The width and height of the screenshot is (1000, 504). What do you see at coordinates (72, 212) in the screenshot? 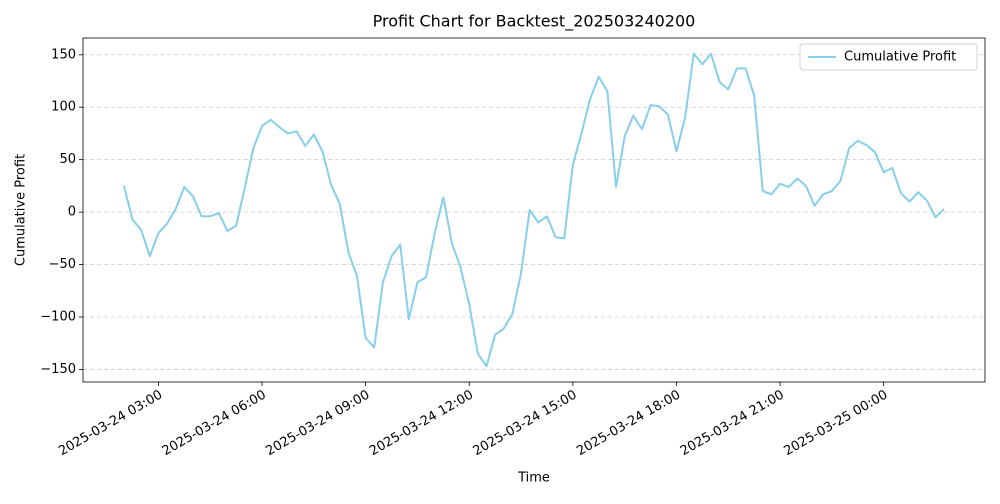
I see `y-tick-label: 0` at bounding box center [72, 212].